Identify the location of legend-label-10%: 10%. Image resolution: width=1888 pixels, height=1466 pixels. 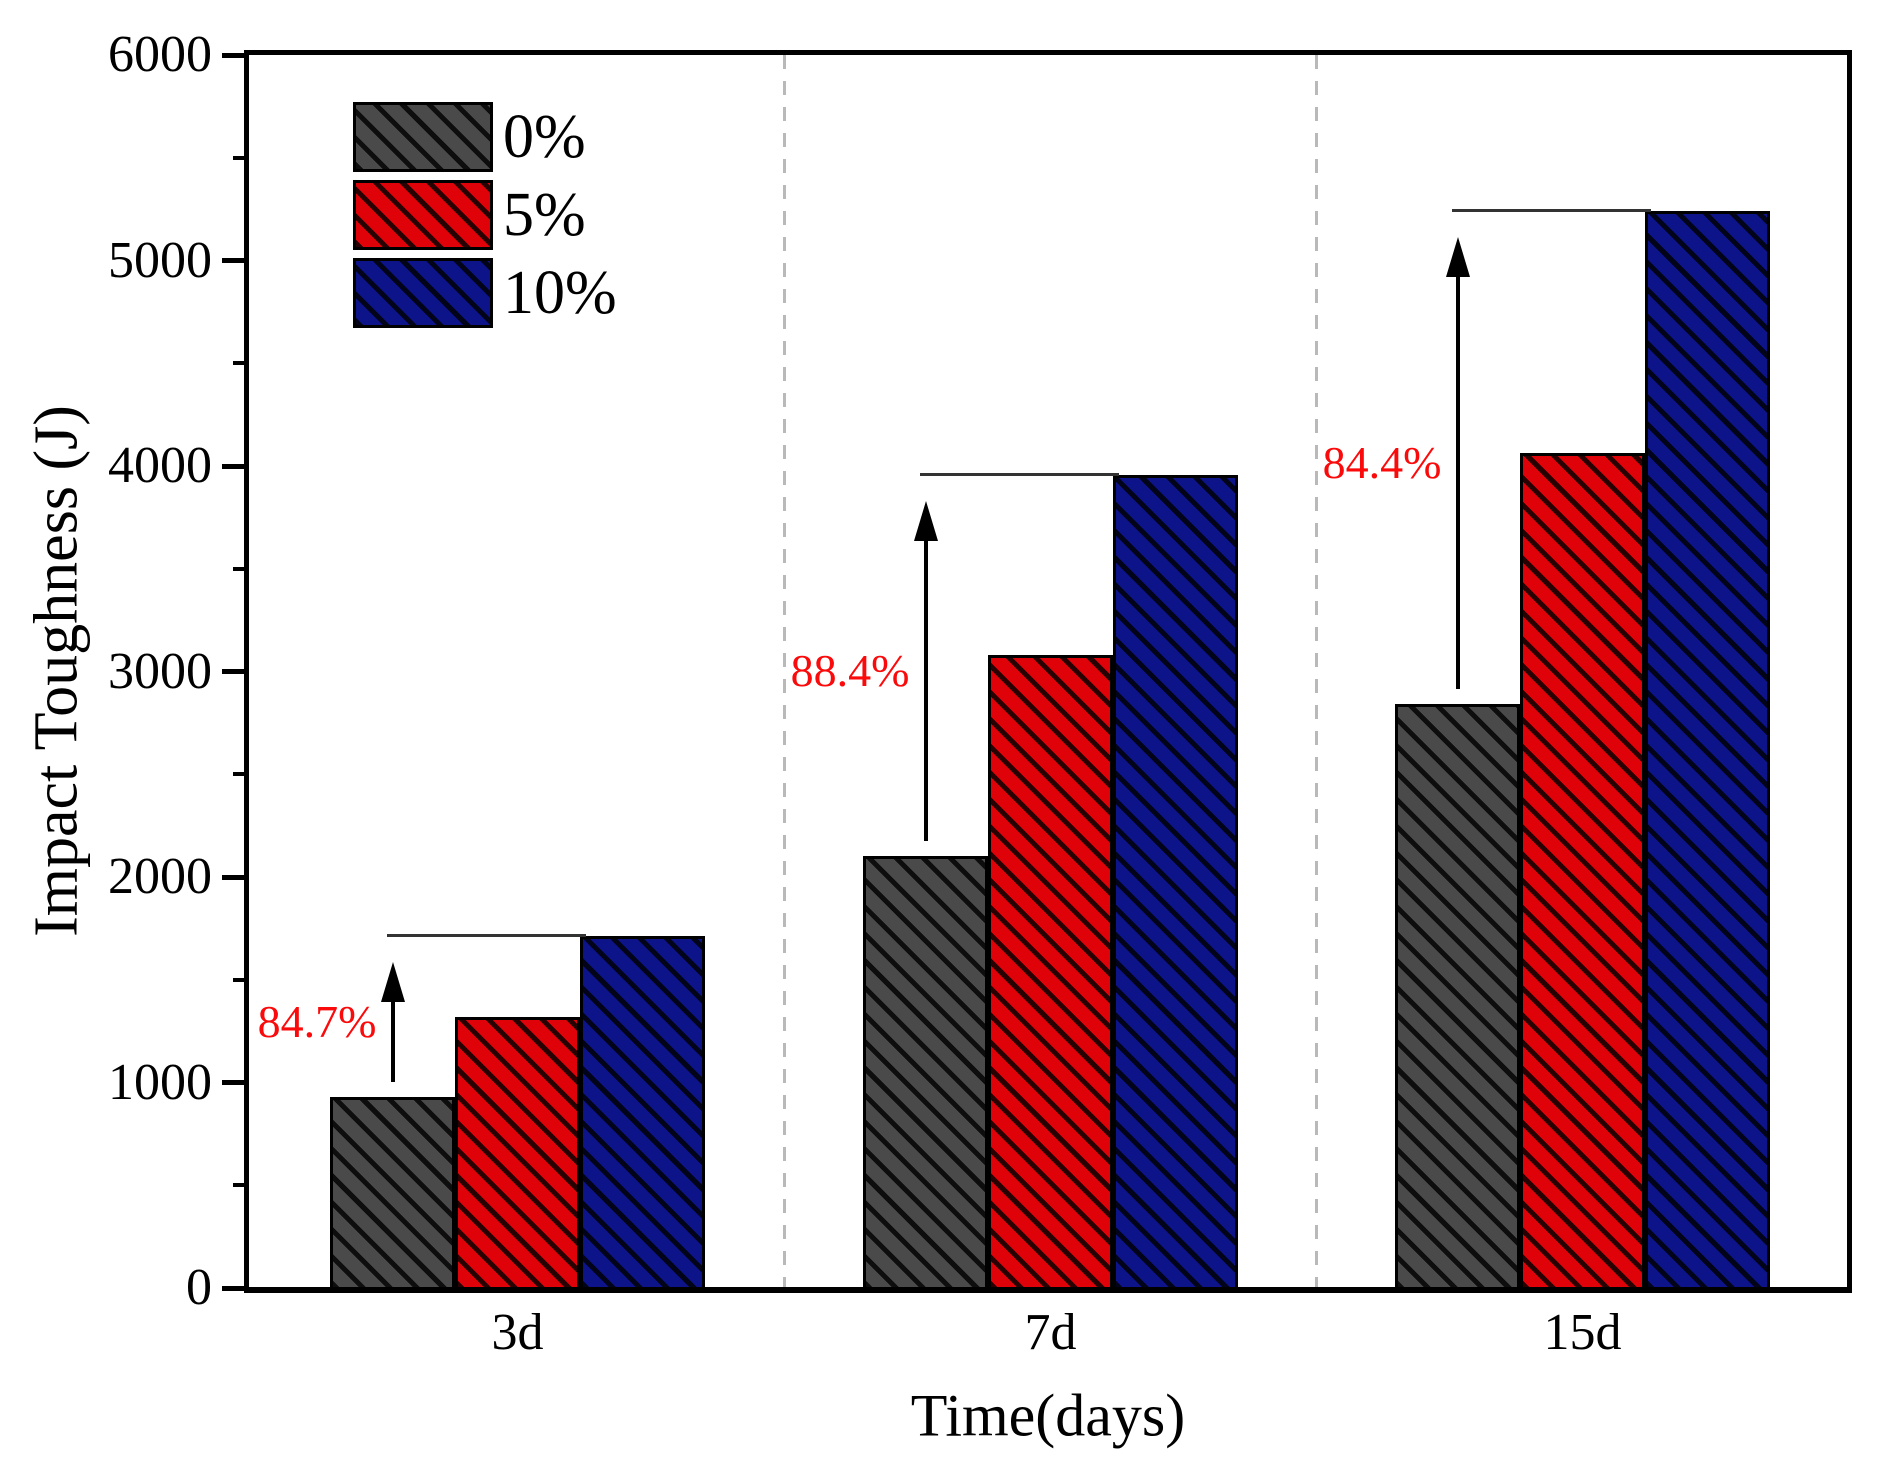
(560, 293).